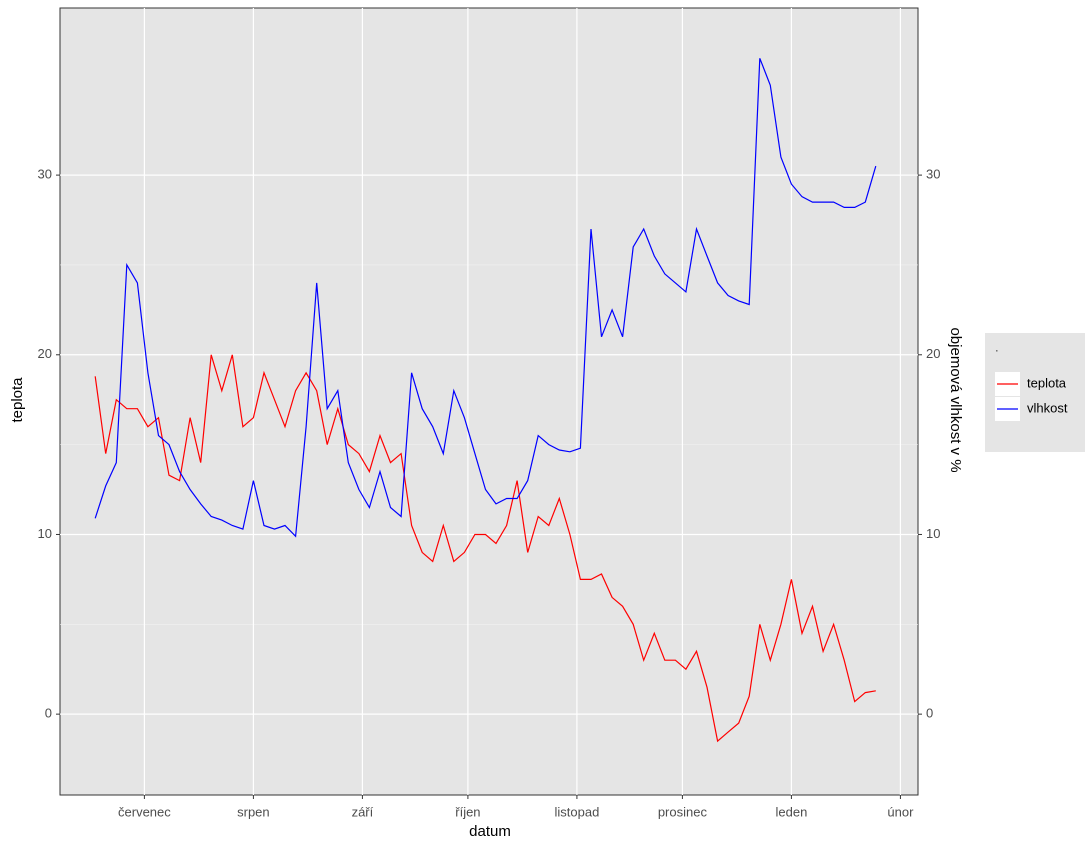  What do you see at coordinates (933, 533) in the screenshot?
I see `y2-tick-label: 10` at bounding box center [933, 533].